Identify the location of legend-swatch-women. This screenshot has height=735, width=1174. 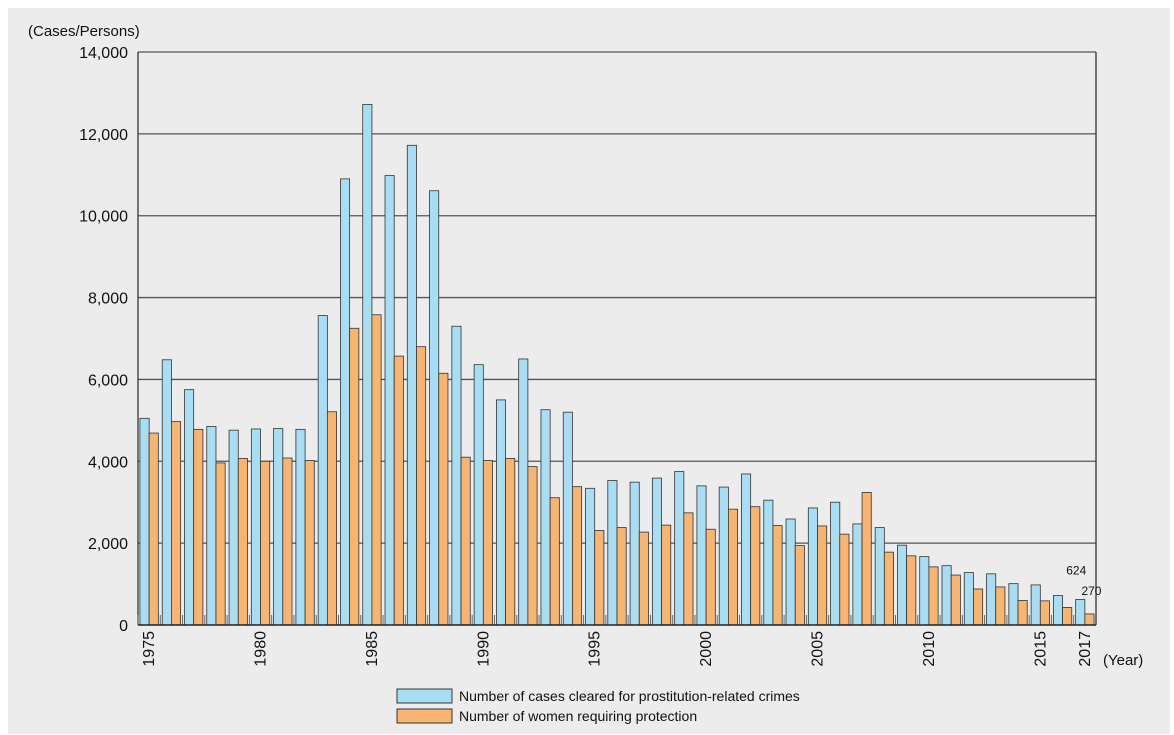
(424, 716).